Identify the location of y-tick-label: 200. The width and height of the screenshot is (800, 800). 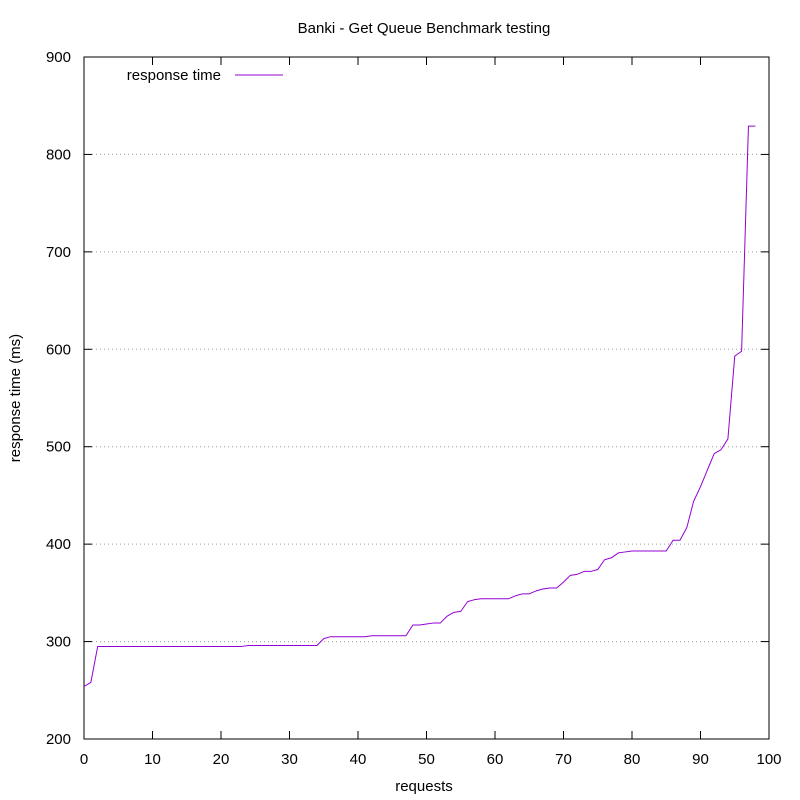
(58, 739).